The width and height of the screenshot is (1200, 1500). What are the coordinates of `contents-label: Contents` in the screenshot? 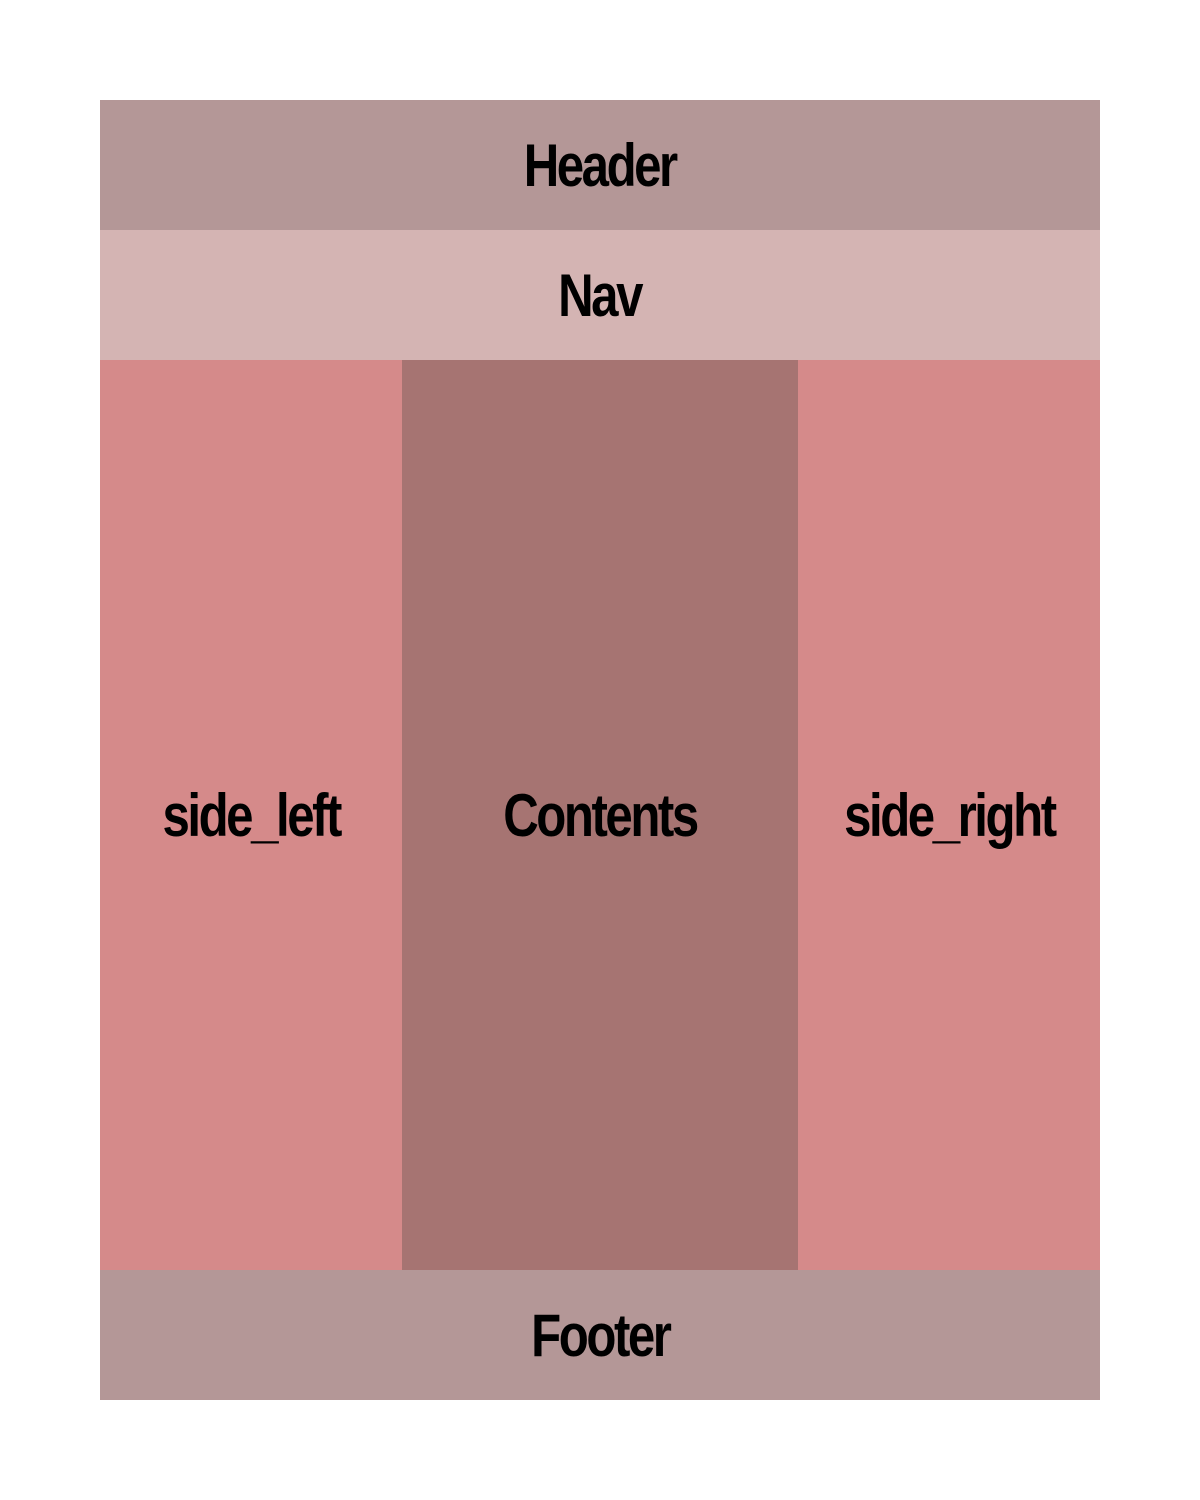 It's located at (600, 815).